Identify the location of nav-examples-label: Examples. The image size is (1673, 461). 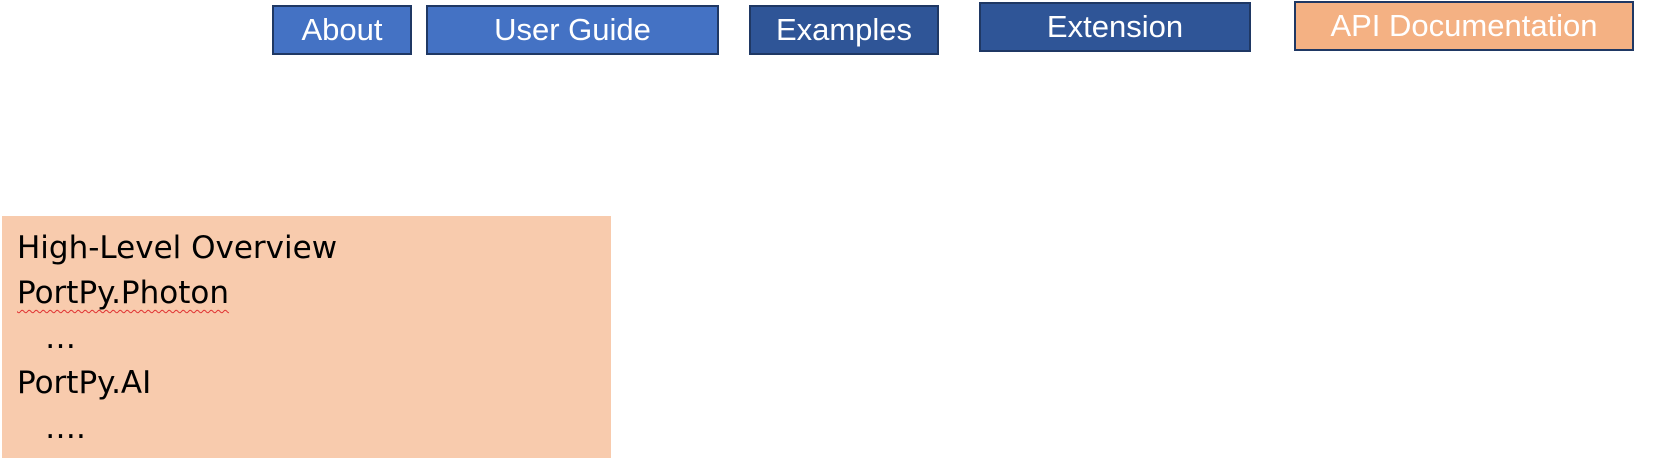
(844, 29).